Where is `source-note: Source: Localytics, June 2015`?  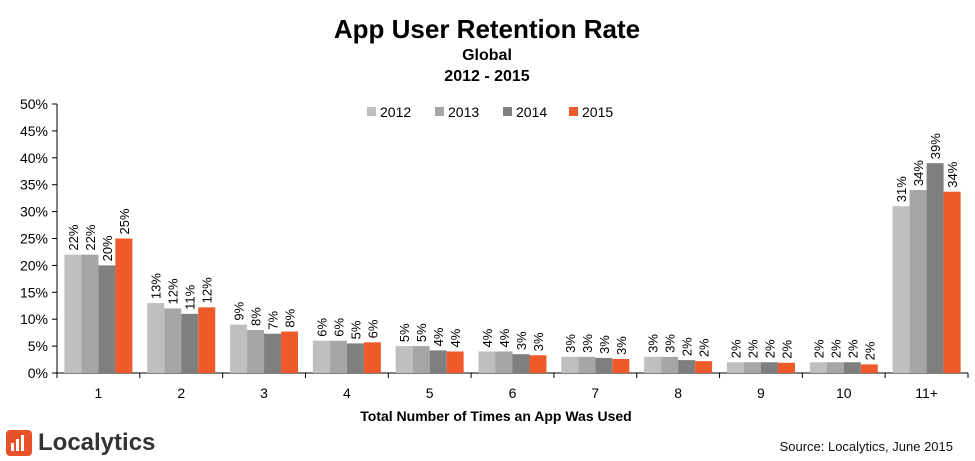 source-note: Source: Localytics, June 2015 is located at coordinates (866, 446).